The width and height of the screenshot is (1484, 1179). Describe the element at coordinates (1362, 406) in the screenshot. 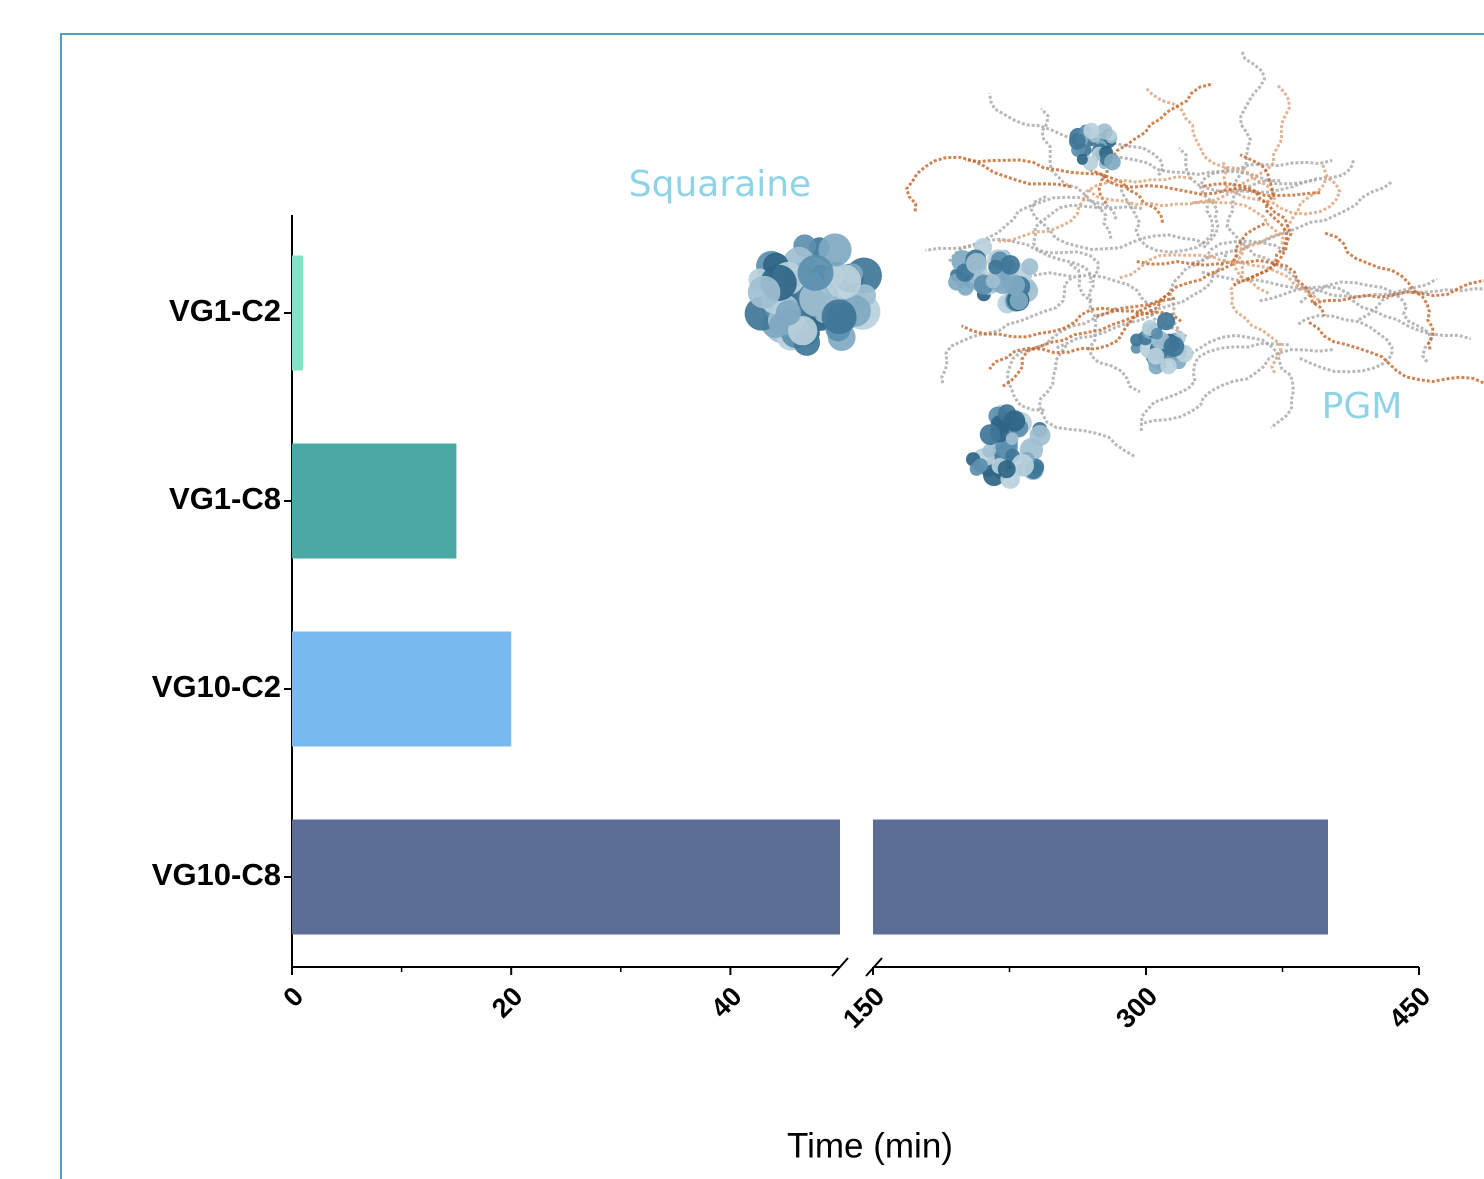

I see `annotation: PGM` at that location.